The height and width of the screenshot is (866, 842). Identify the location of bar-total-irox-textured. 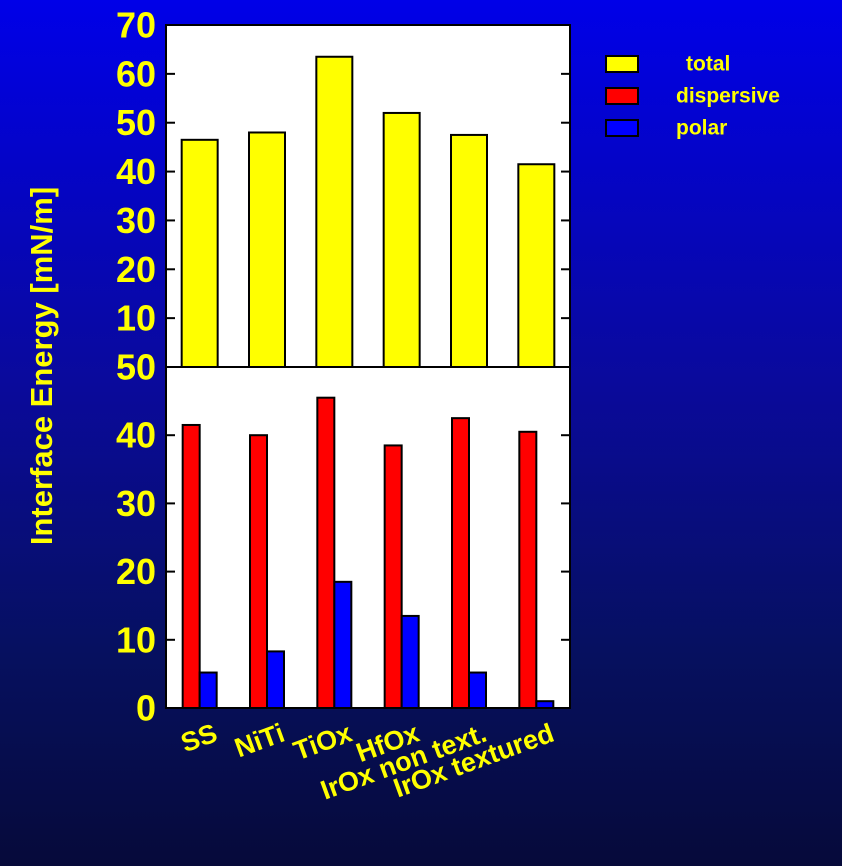
(536, 265).